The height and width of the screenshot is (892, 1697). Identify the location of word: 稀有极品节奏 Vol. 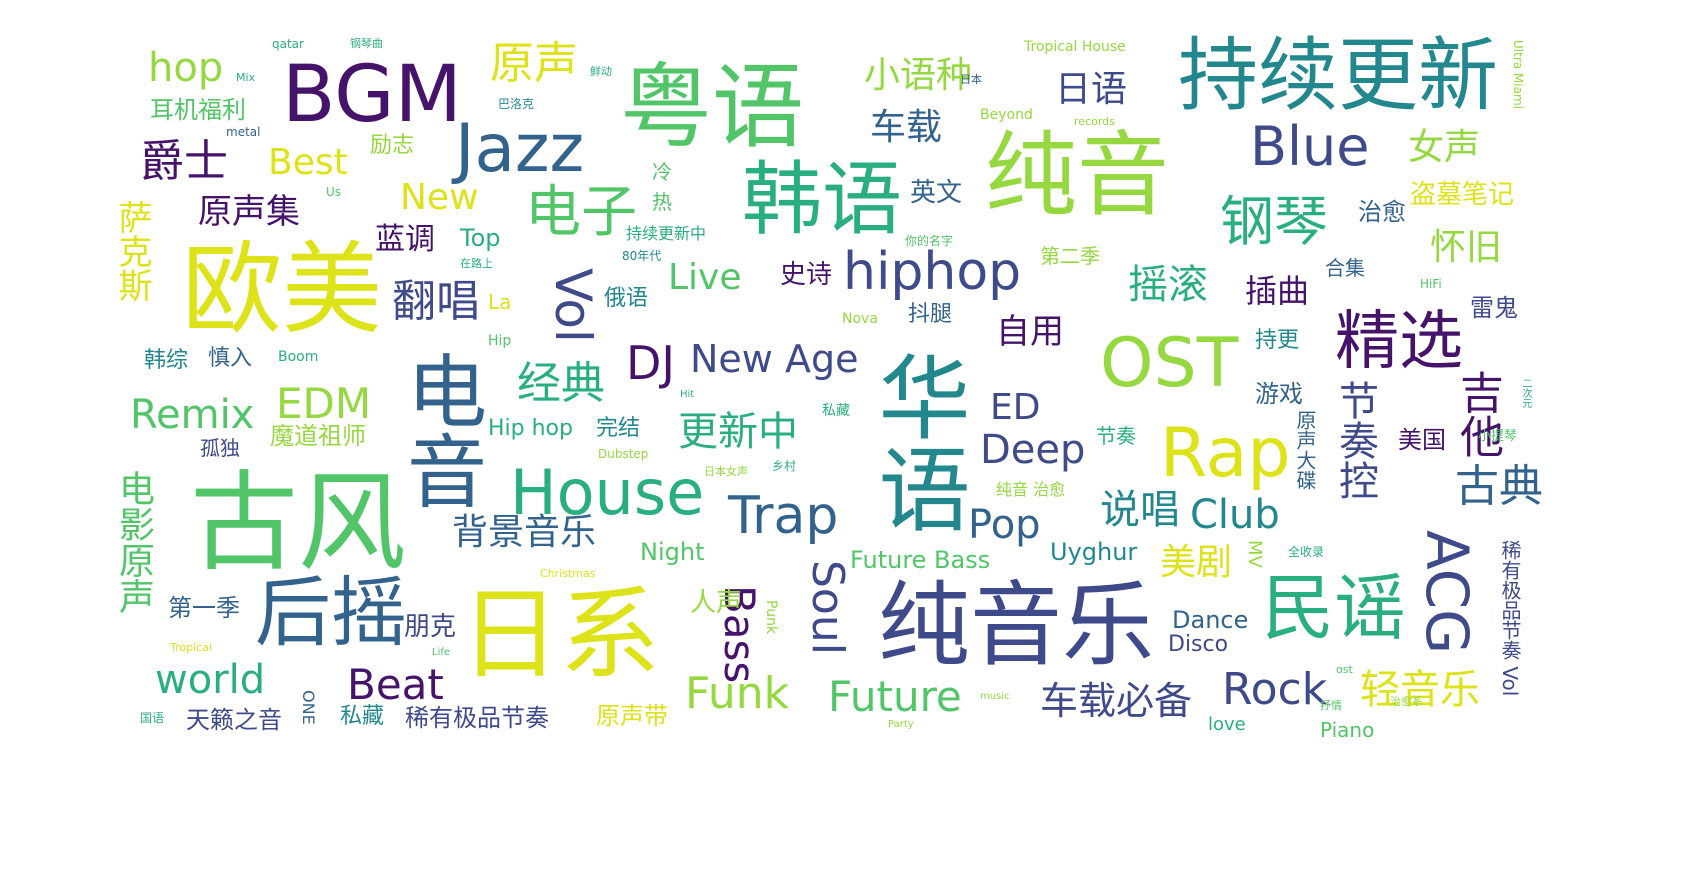
(1510, 618).